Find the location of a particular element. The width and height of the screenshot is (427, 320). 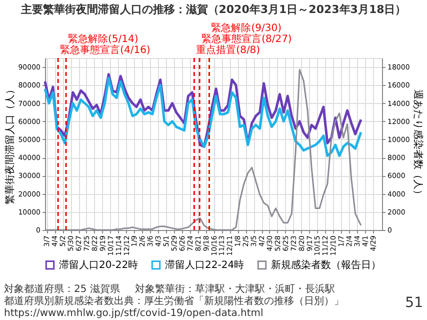

ref-line-label: 緊急事態宣言(8/27) is located at coordinates (247, 39).